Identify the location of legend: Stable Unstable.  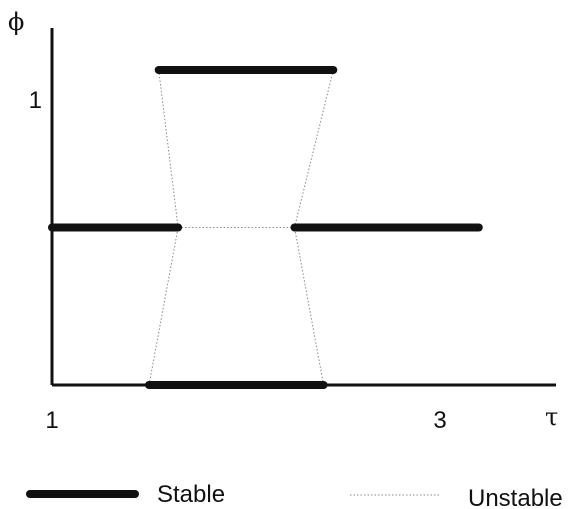
(294, 495).